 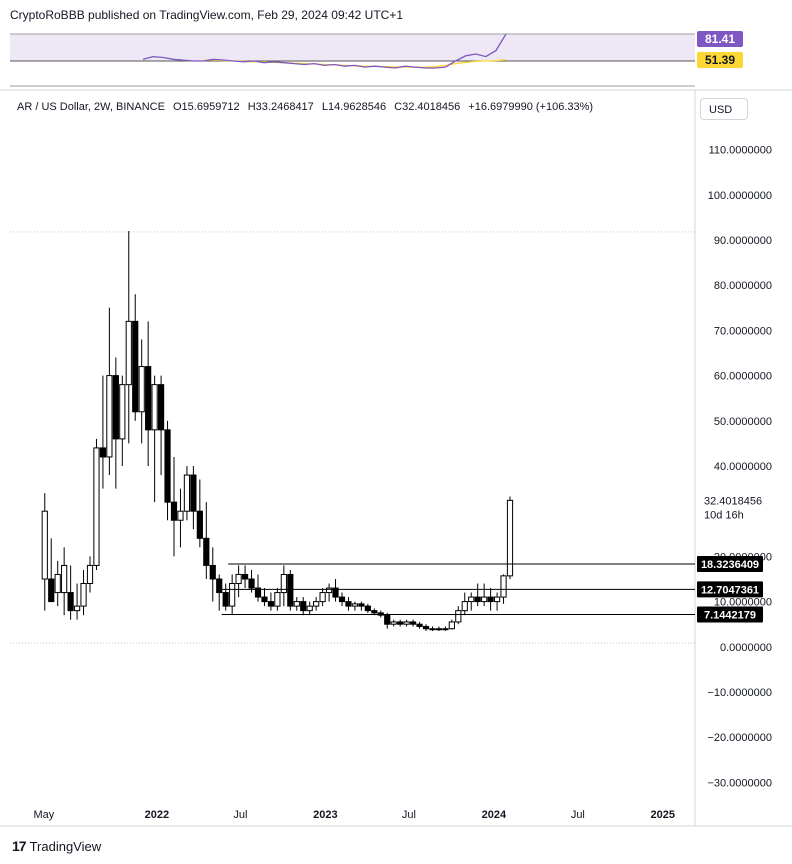 I want to click on price-tick-label: 90.0000000, so click(x=743, y=241).